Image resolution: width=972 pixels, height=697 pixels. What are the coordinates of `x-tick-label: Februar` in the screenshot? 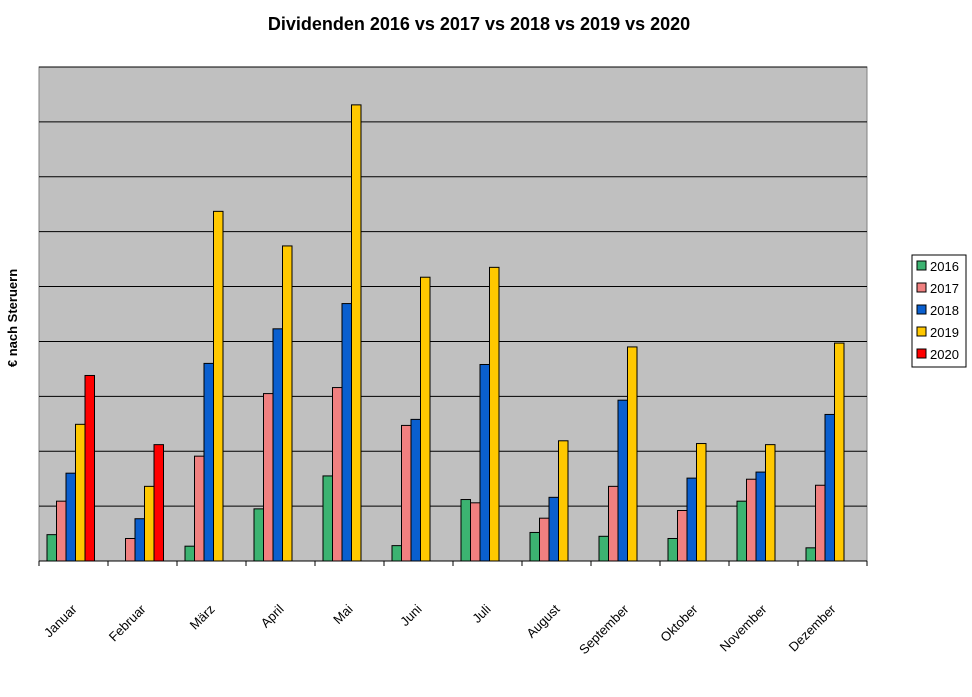 It's located at (127, 622).